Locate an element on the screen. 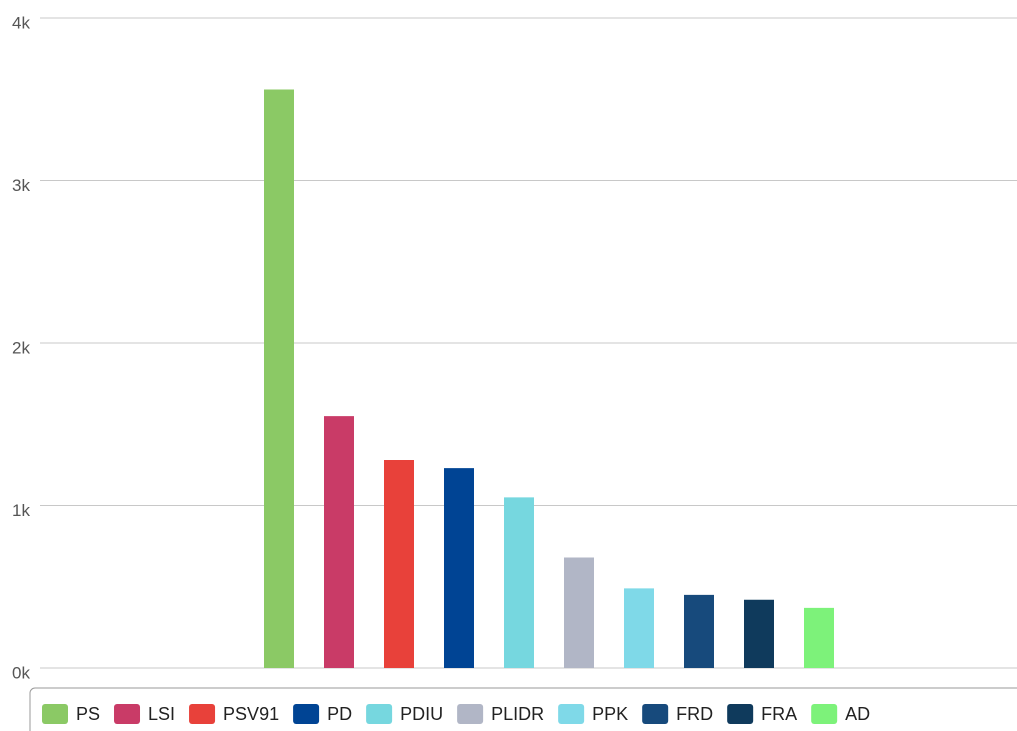  legend-label: FRD is located at coordinates (694, 714).